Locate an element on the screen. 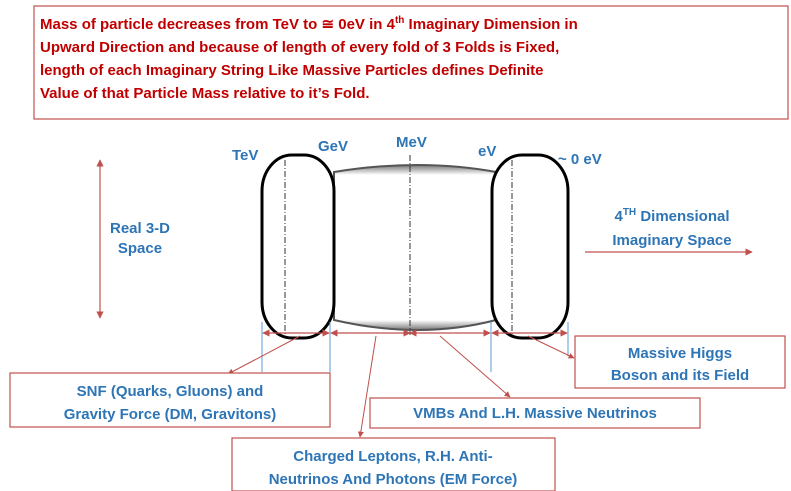  box-text: SNF (Quarks, Gluons) and is located at coordinates (170, 391).